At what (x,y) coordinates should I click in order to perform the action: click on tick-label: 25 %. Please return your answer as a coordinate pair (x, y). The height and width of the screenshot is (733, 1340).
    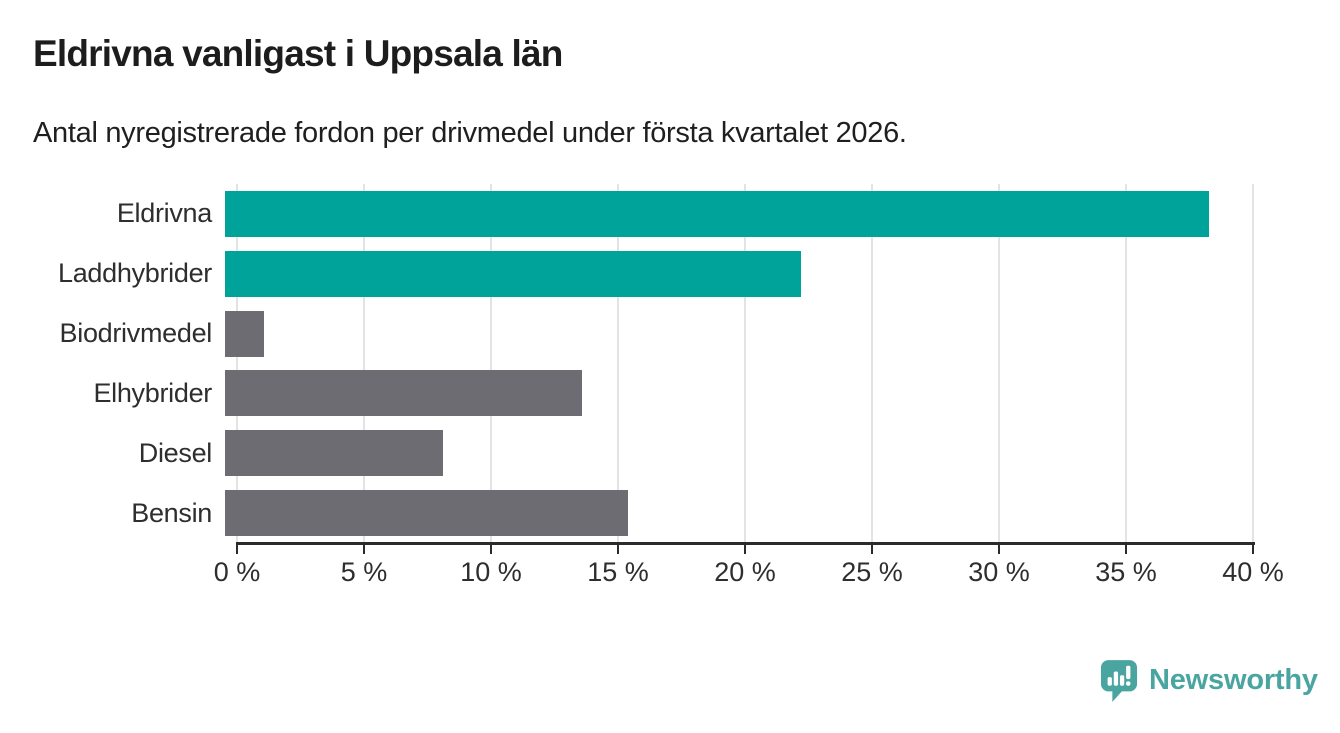
    Looking at the image, I should click on (872, 572).